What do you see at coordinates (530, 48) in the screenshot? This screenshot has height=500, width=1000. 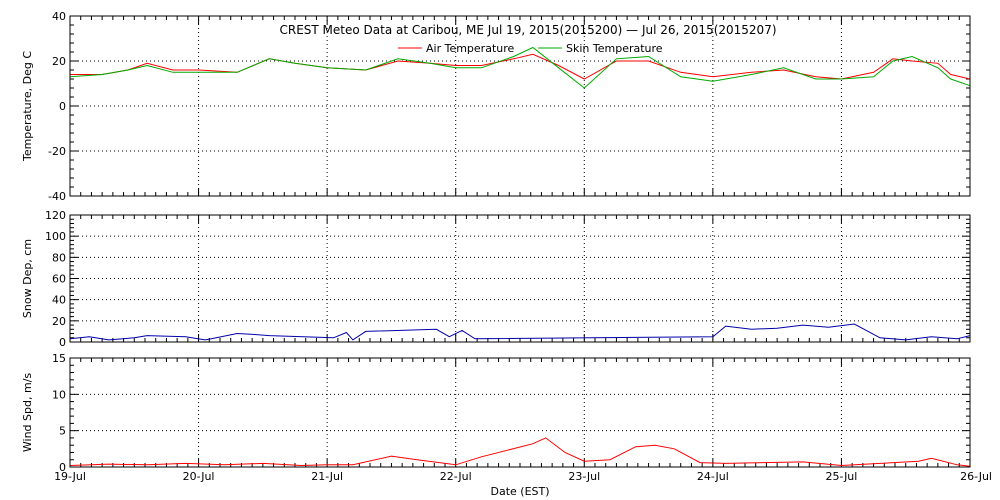 I see `legend: Air Temperature Skin Temperature` at bounding box center [530, 48].